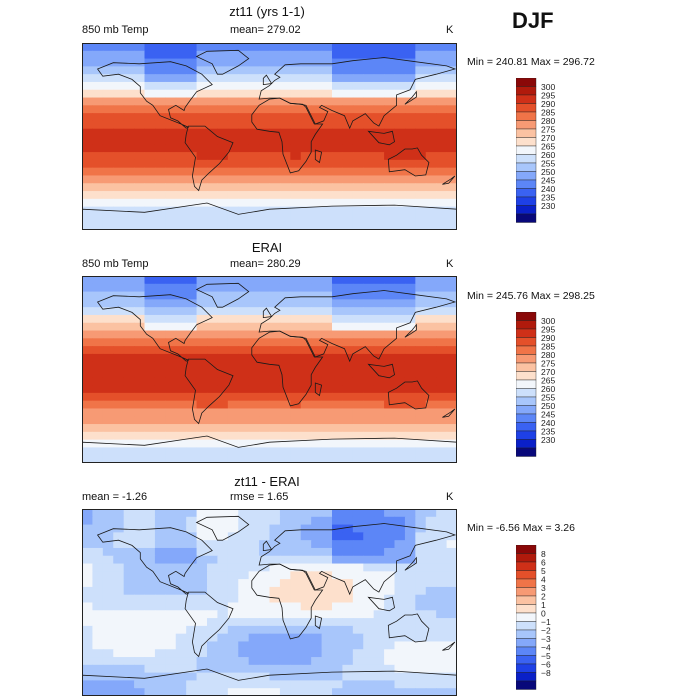 The image size is (700, 700). What do you see at coordinates (531, 62) in the screenshot?
I see `panel-1-minmax: Min = 240.81 Max = 296.72` at bounding box center [531, 62].